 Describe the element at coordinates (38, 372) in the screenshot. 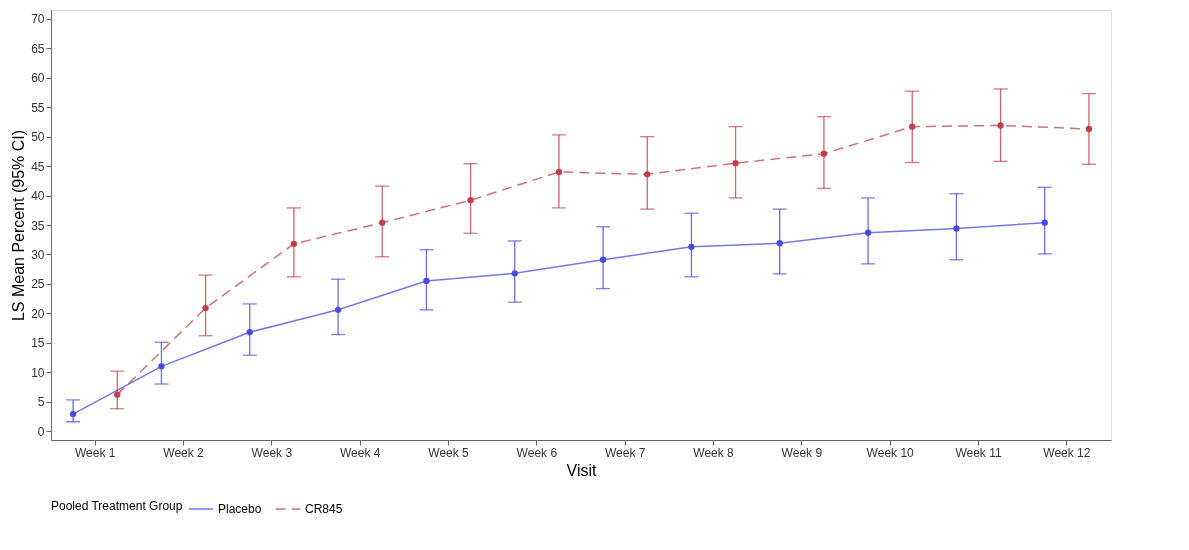

I see `y-tick-label: 10` at that location.